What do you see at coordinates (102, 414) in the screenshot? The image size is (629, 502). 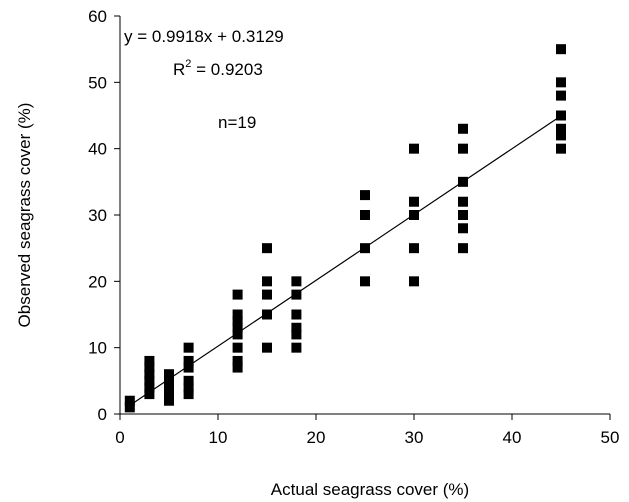 I see `y-tick-label: 0` at bounding box center [102, 414].